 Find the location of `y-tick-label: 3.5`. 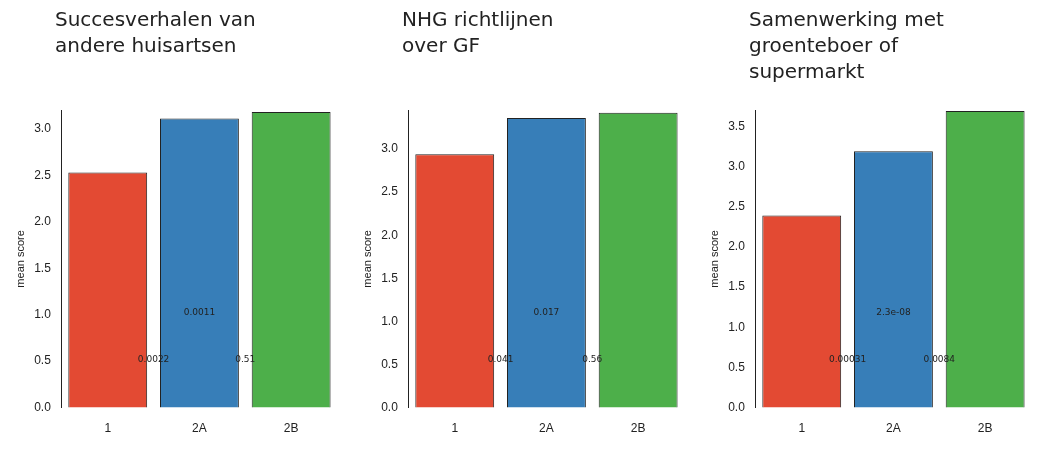

y-tick-label: 3.5 is located at coordinates (737, 125).